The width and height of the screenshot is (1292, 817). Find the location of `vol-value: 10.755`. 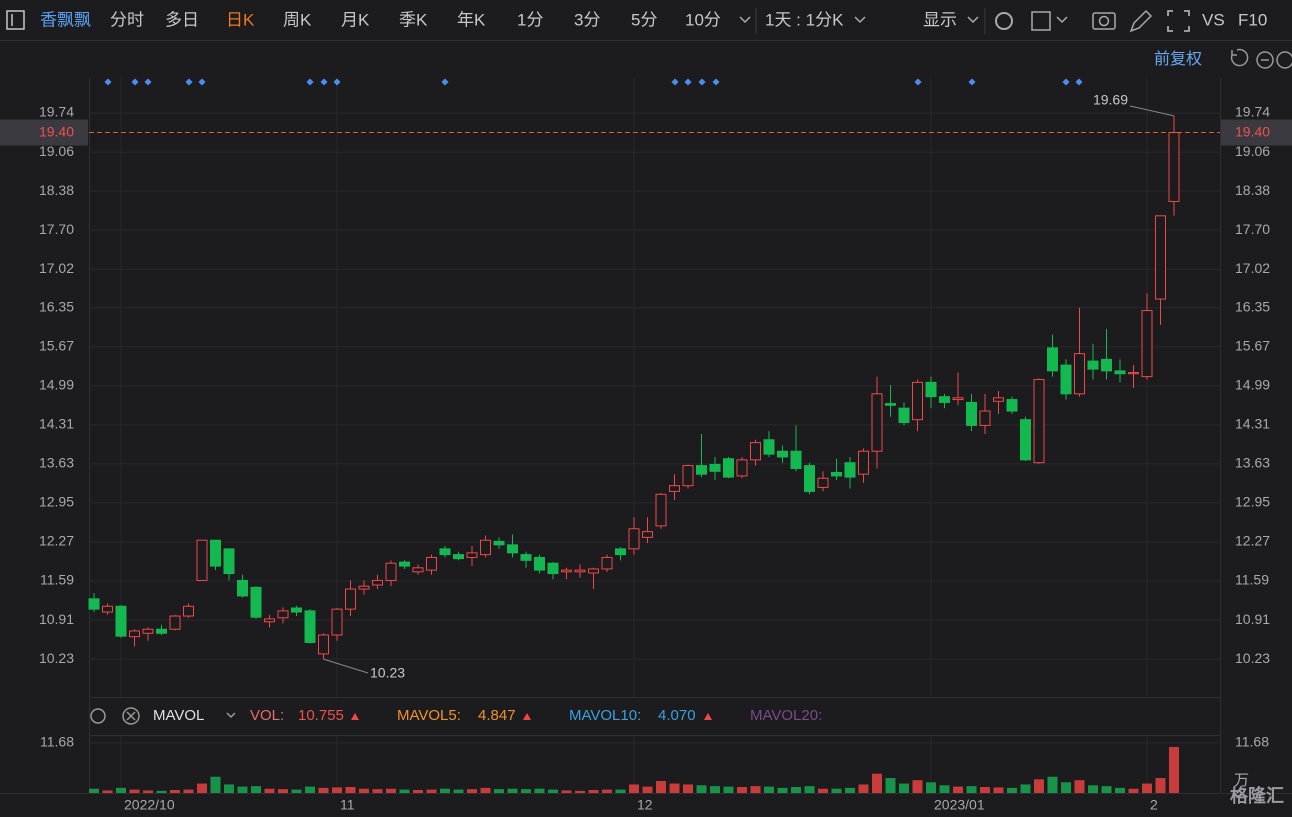

vol-value: 10.755 is located at coordinates (321, 715).